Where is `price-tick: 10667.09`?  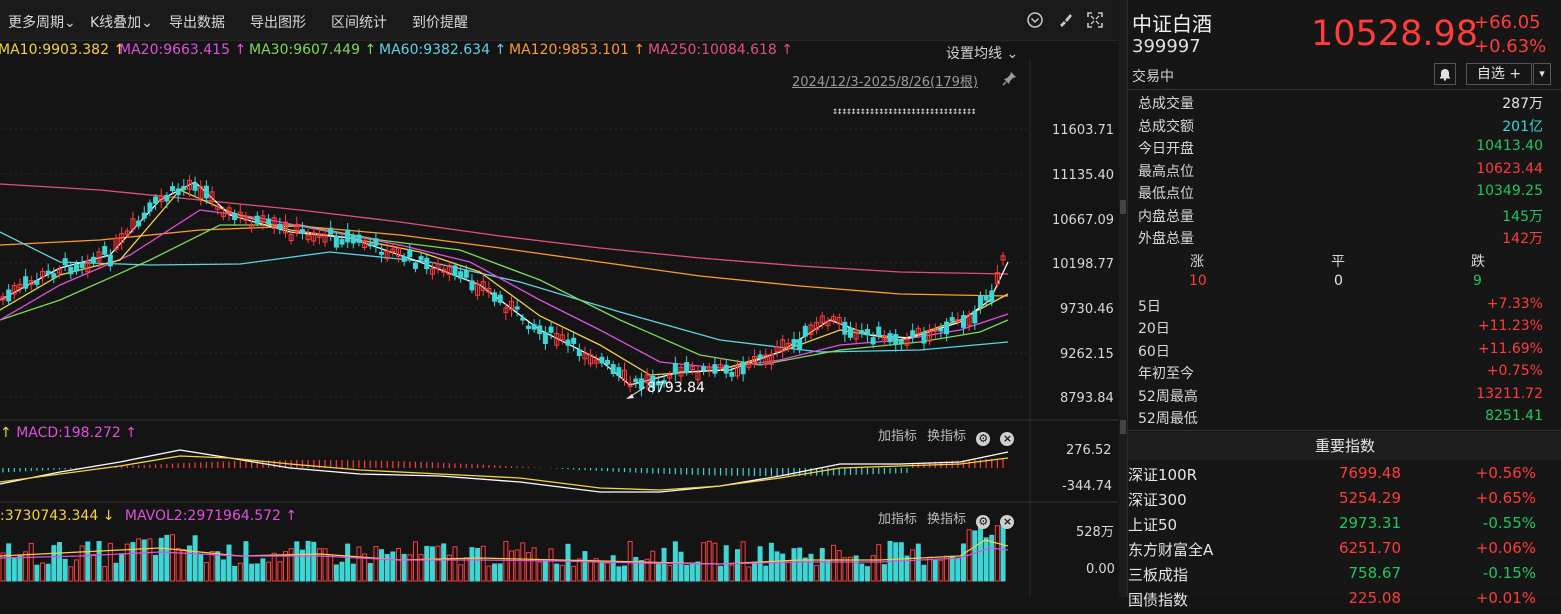 price-tick: 10667.09 is located at coordinates (1083, 220).